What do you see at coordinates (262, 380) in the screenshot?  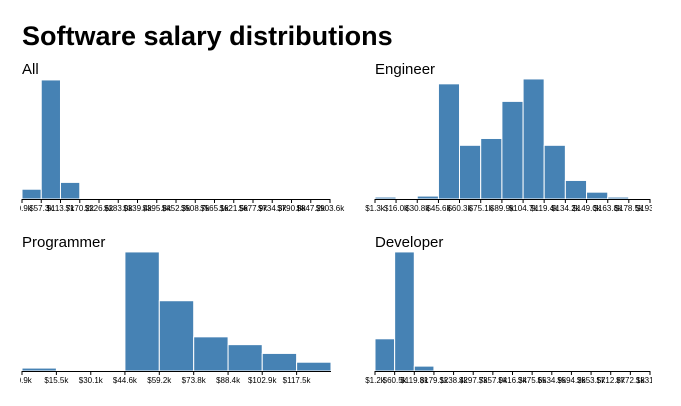 I see `x-tick-label: $102.9k` at bounding box center [262, 380].